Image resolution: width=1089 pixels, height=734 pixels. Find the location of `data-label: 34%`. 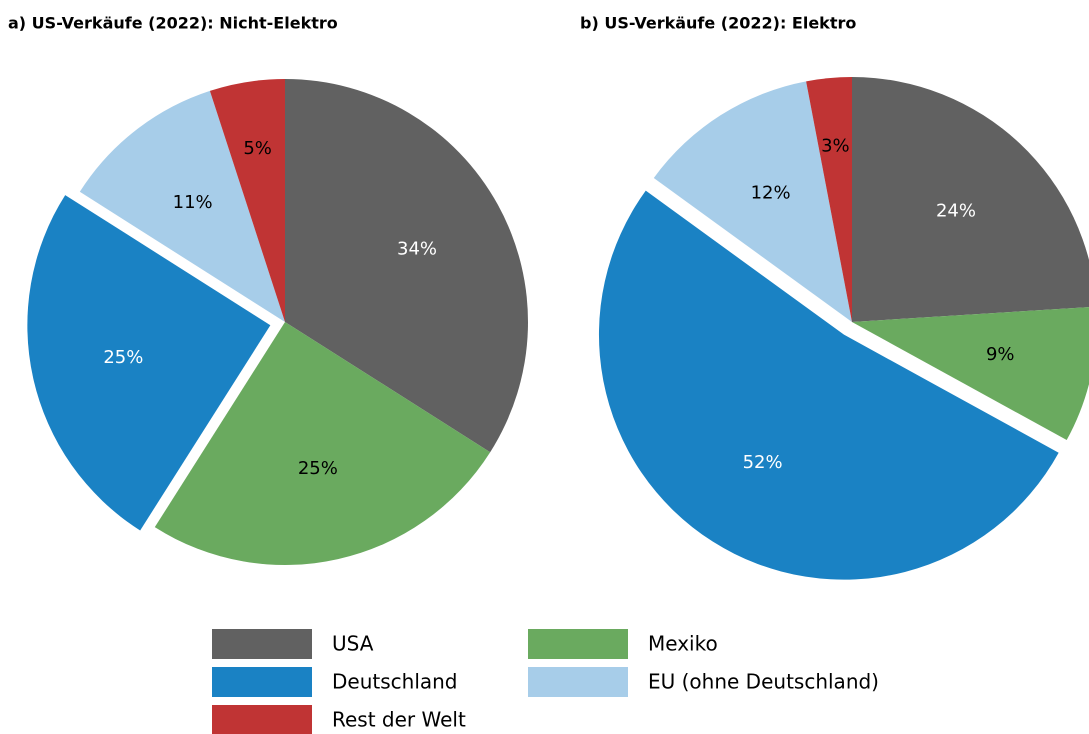

data-label: 34% is located at coordinates (417, 248).